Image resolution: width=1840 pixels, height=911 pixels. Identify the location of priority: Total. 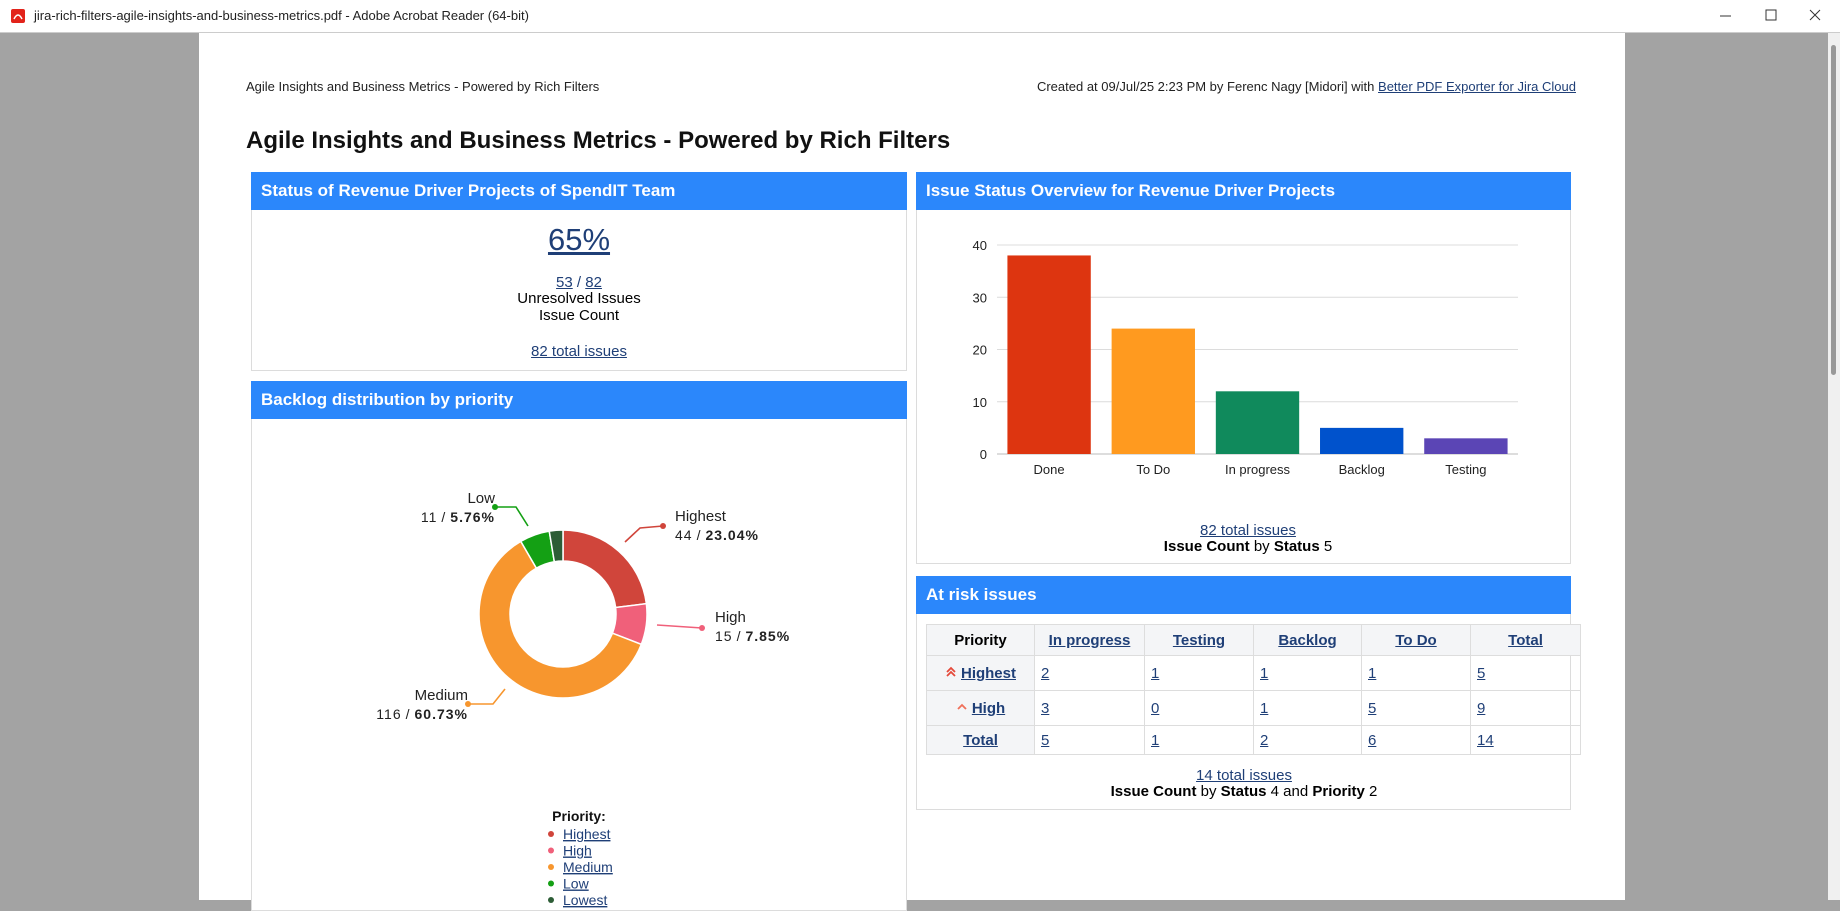
(980, 740).